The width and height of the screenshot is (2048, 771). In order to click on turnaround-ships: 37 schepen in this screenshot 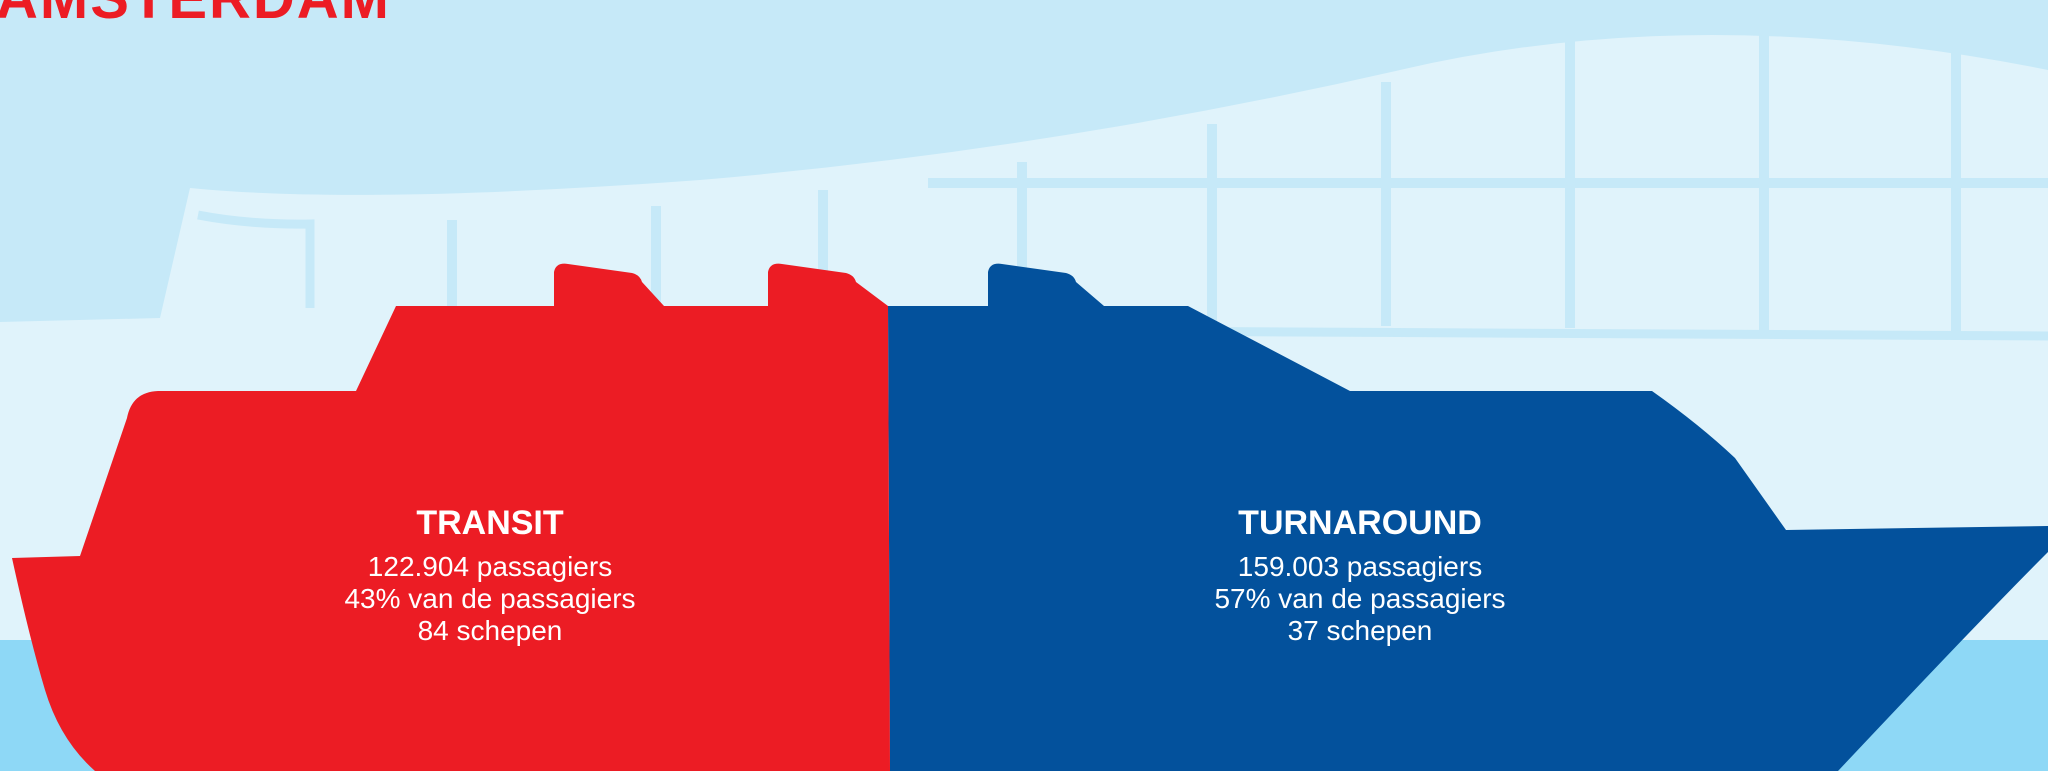, I will do `click(1360, 630)`.